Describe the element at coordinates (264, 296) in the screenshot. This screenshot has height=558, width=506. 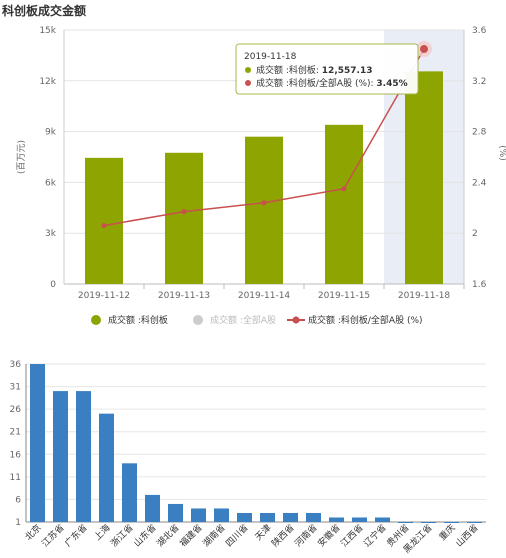
I see `x-tick-label: 2019-11-14` at that location.